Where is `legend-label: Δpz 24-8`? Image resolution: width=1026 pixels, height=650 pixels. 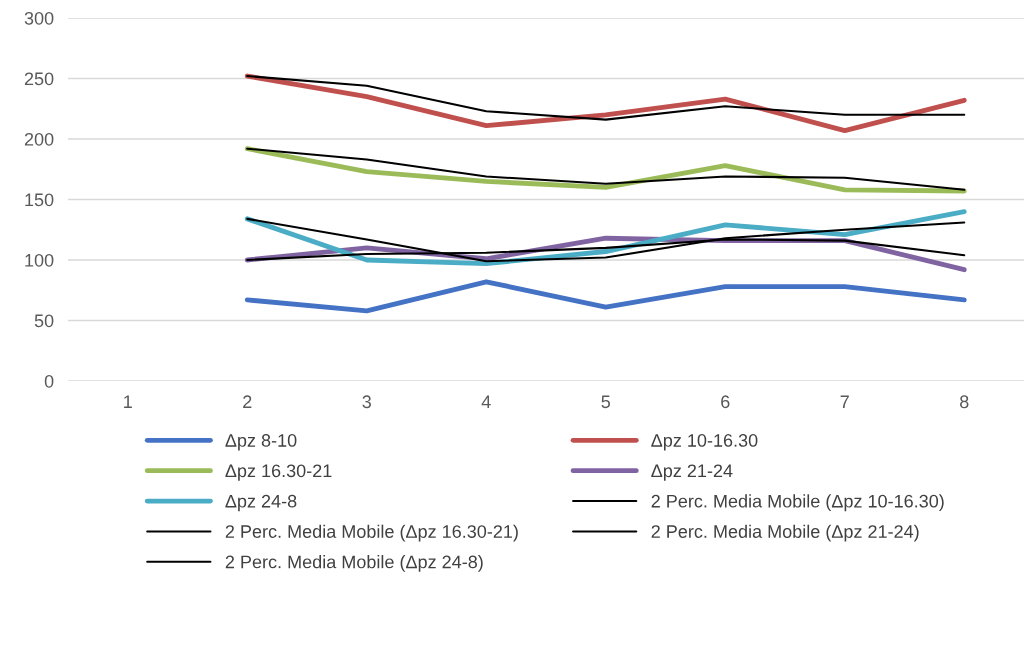
legend-label: Δpz 24-8 is located at coordinates (261, 503).